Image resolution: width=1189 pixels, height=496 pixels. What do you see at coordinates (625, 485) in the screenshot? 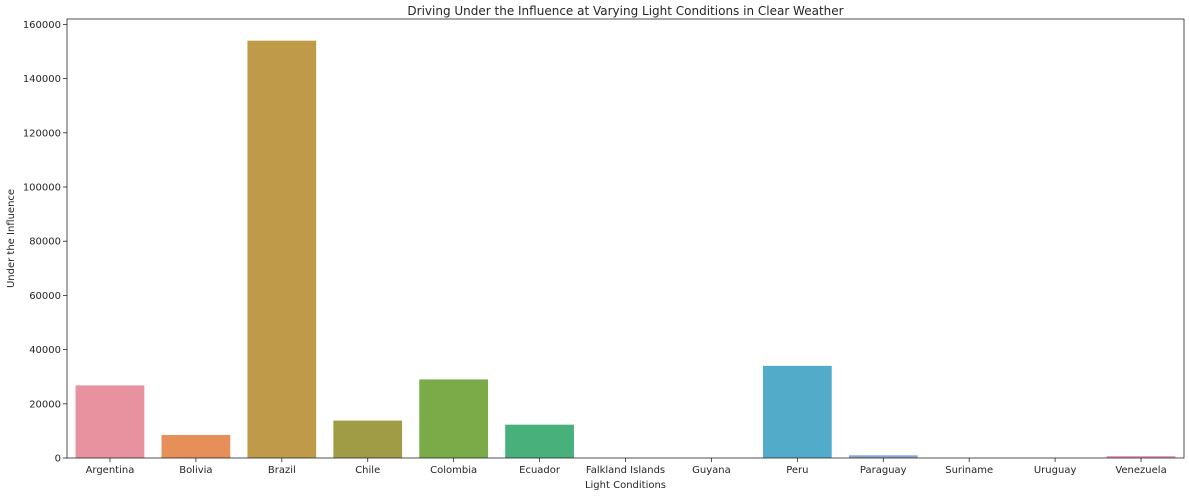
I see `x-axis-label: Light Conditions` at bounding box center [625, 485].